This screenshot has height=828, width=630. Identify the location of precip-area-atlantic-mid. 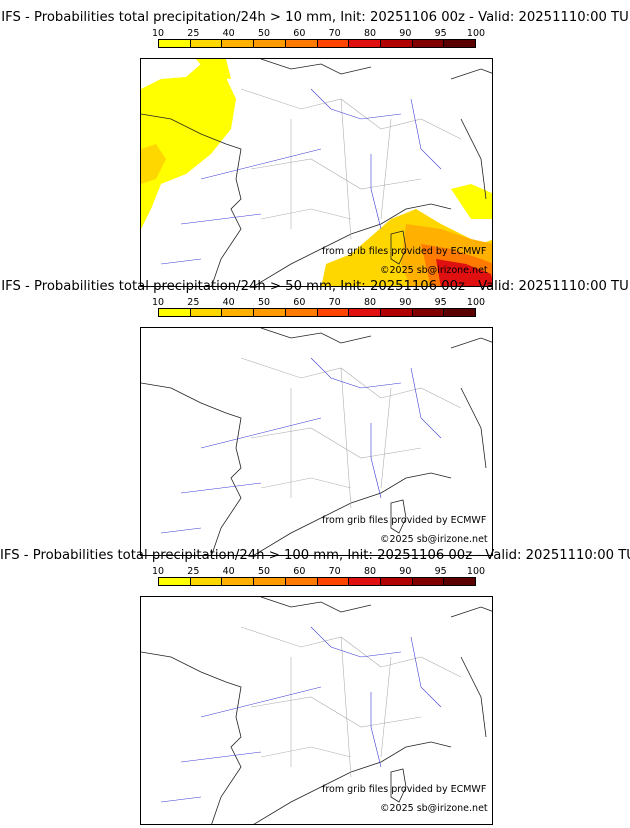
(153, 164).